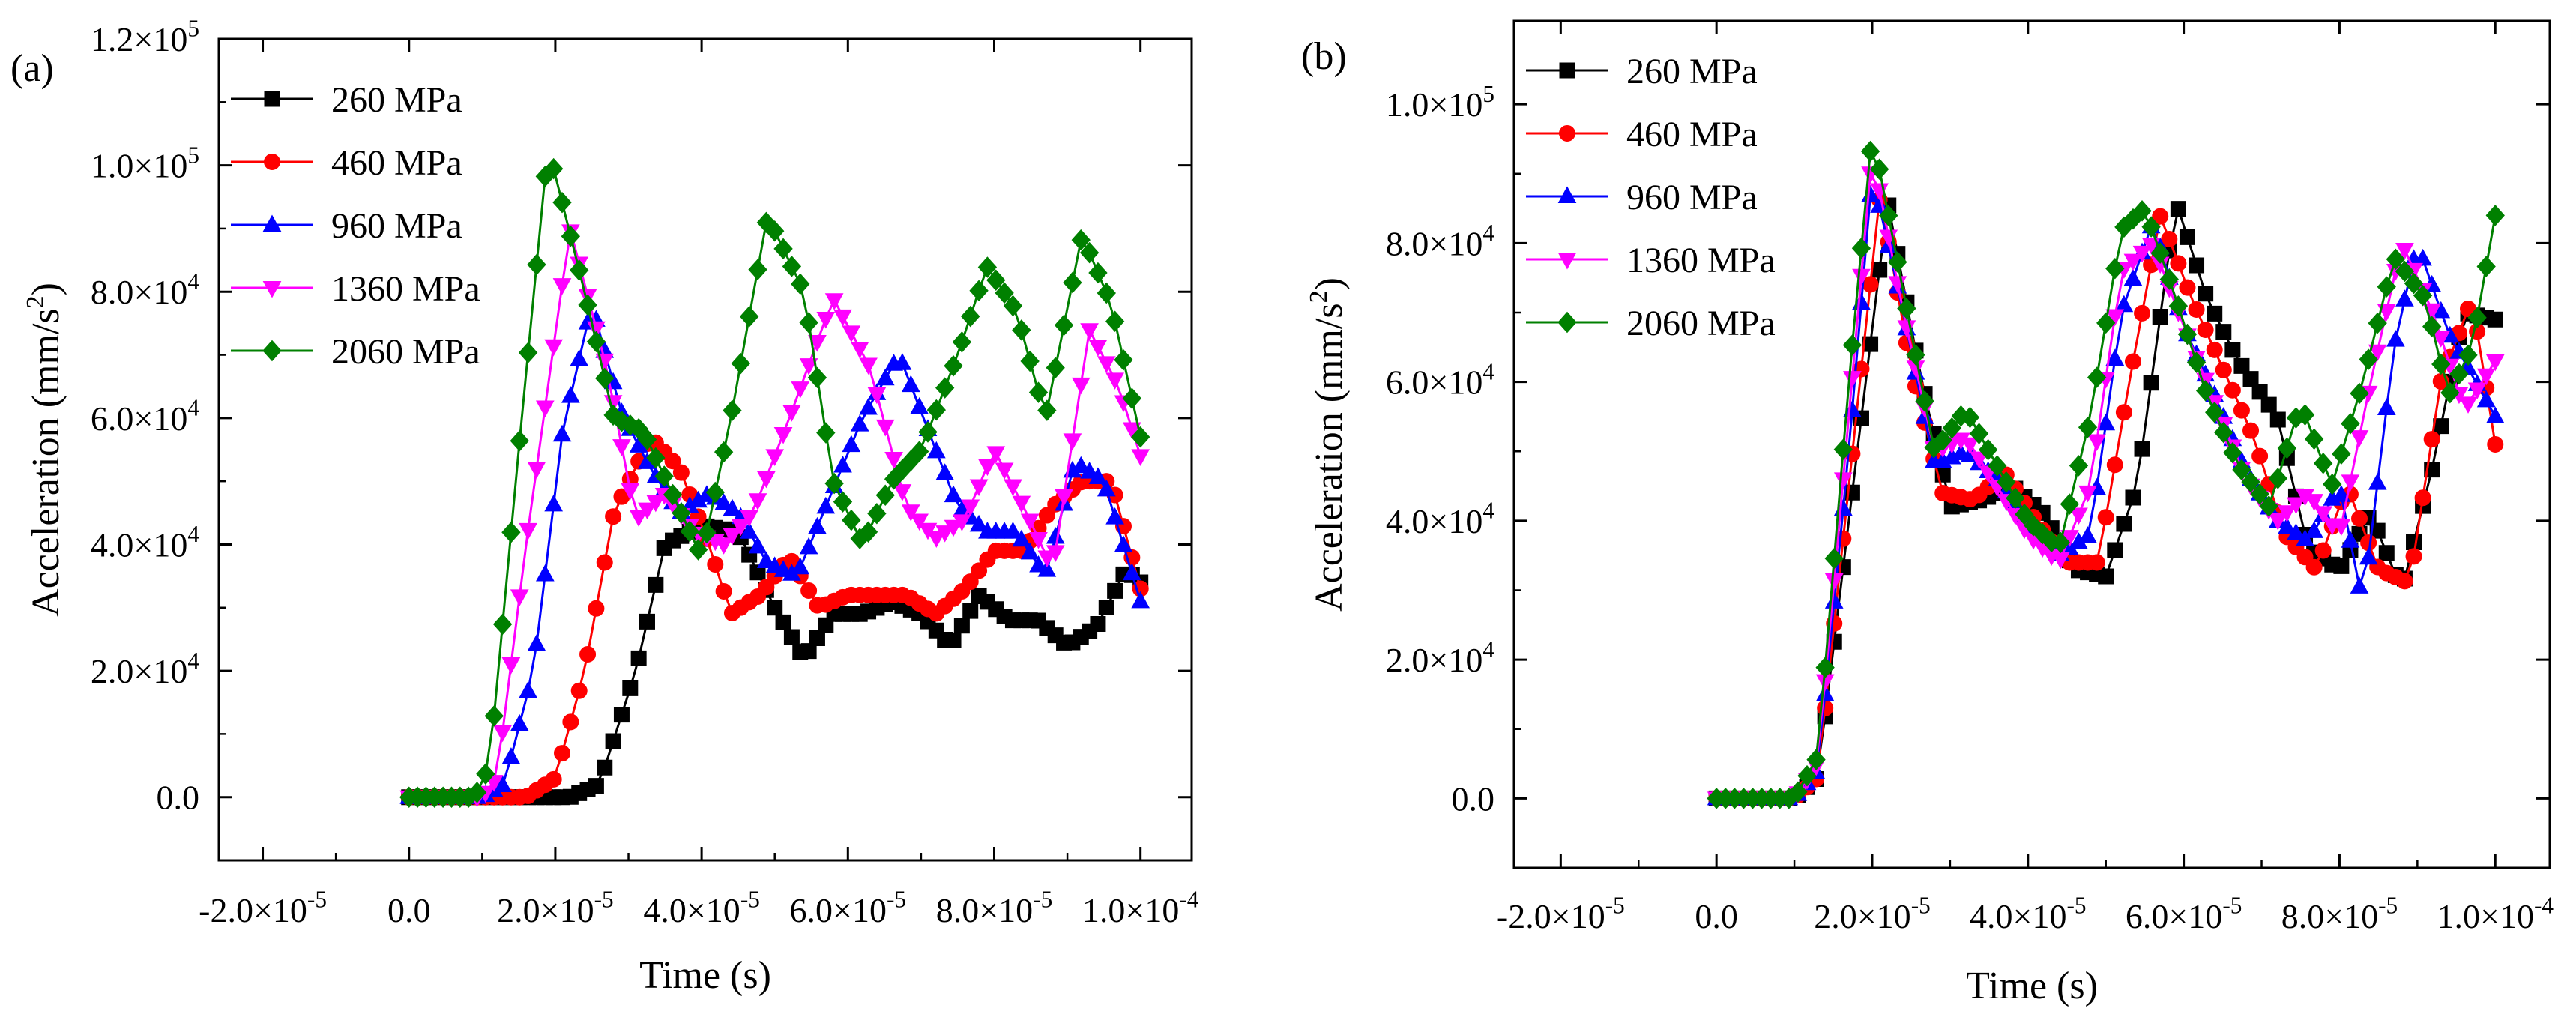 Image resolution: width=2576 pixels, height=1020 pixels. I want to click on x-tick-label: 8.0×10⁻⁵, so click(2339, 914).